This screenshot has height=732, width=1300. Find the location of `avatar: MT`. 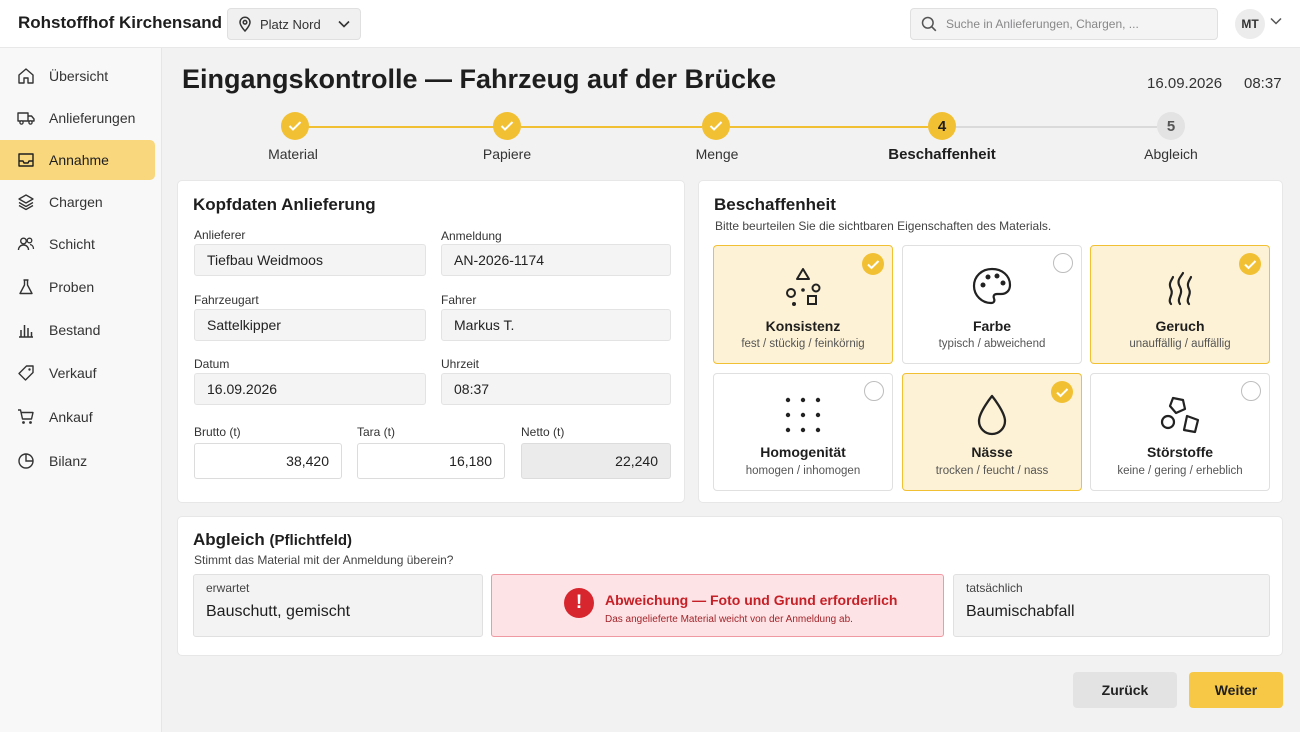

avatar: MT is located at coordinates (1250, 24).